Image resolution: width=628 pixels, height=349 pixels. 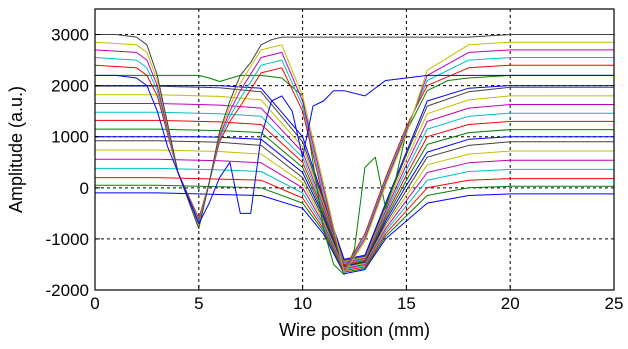 I want to click on y-tick-label: -1000, so click(x=67, y=239).